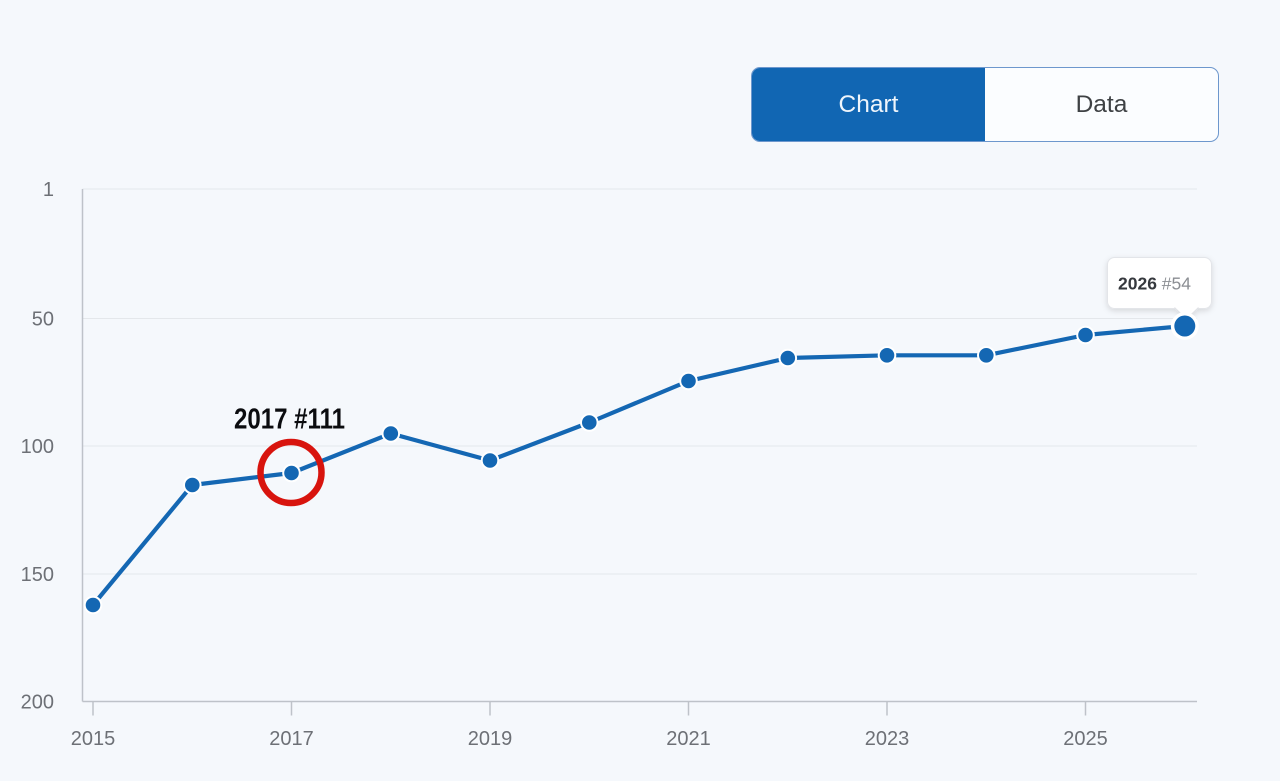 This screenshot has width=1280, height=781. I want to click on svg-text: 2017 #111, so click(289, 418).